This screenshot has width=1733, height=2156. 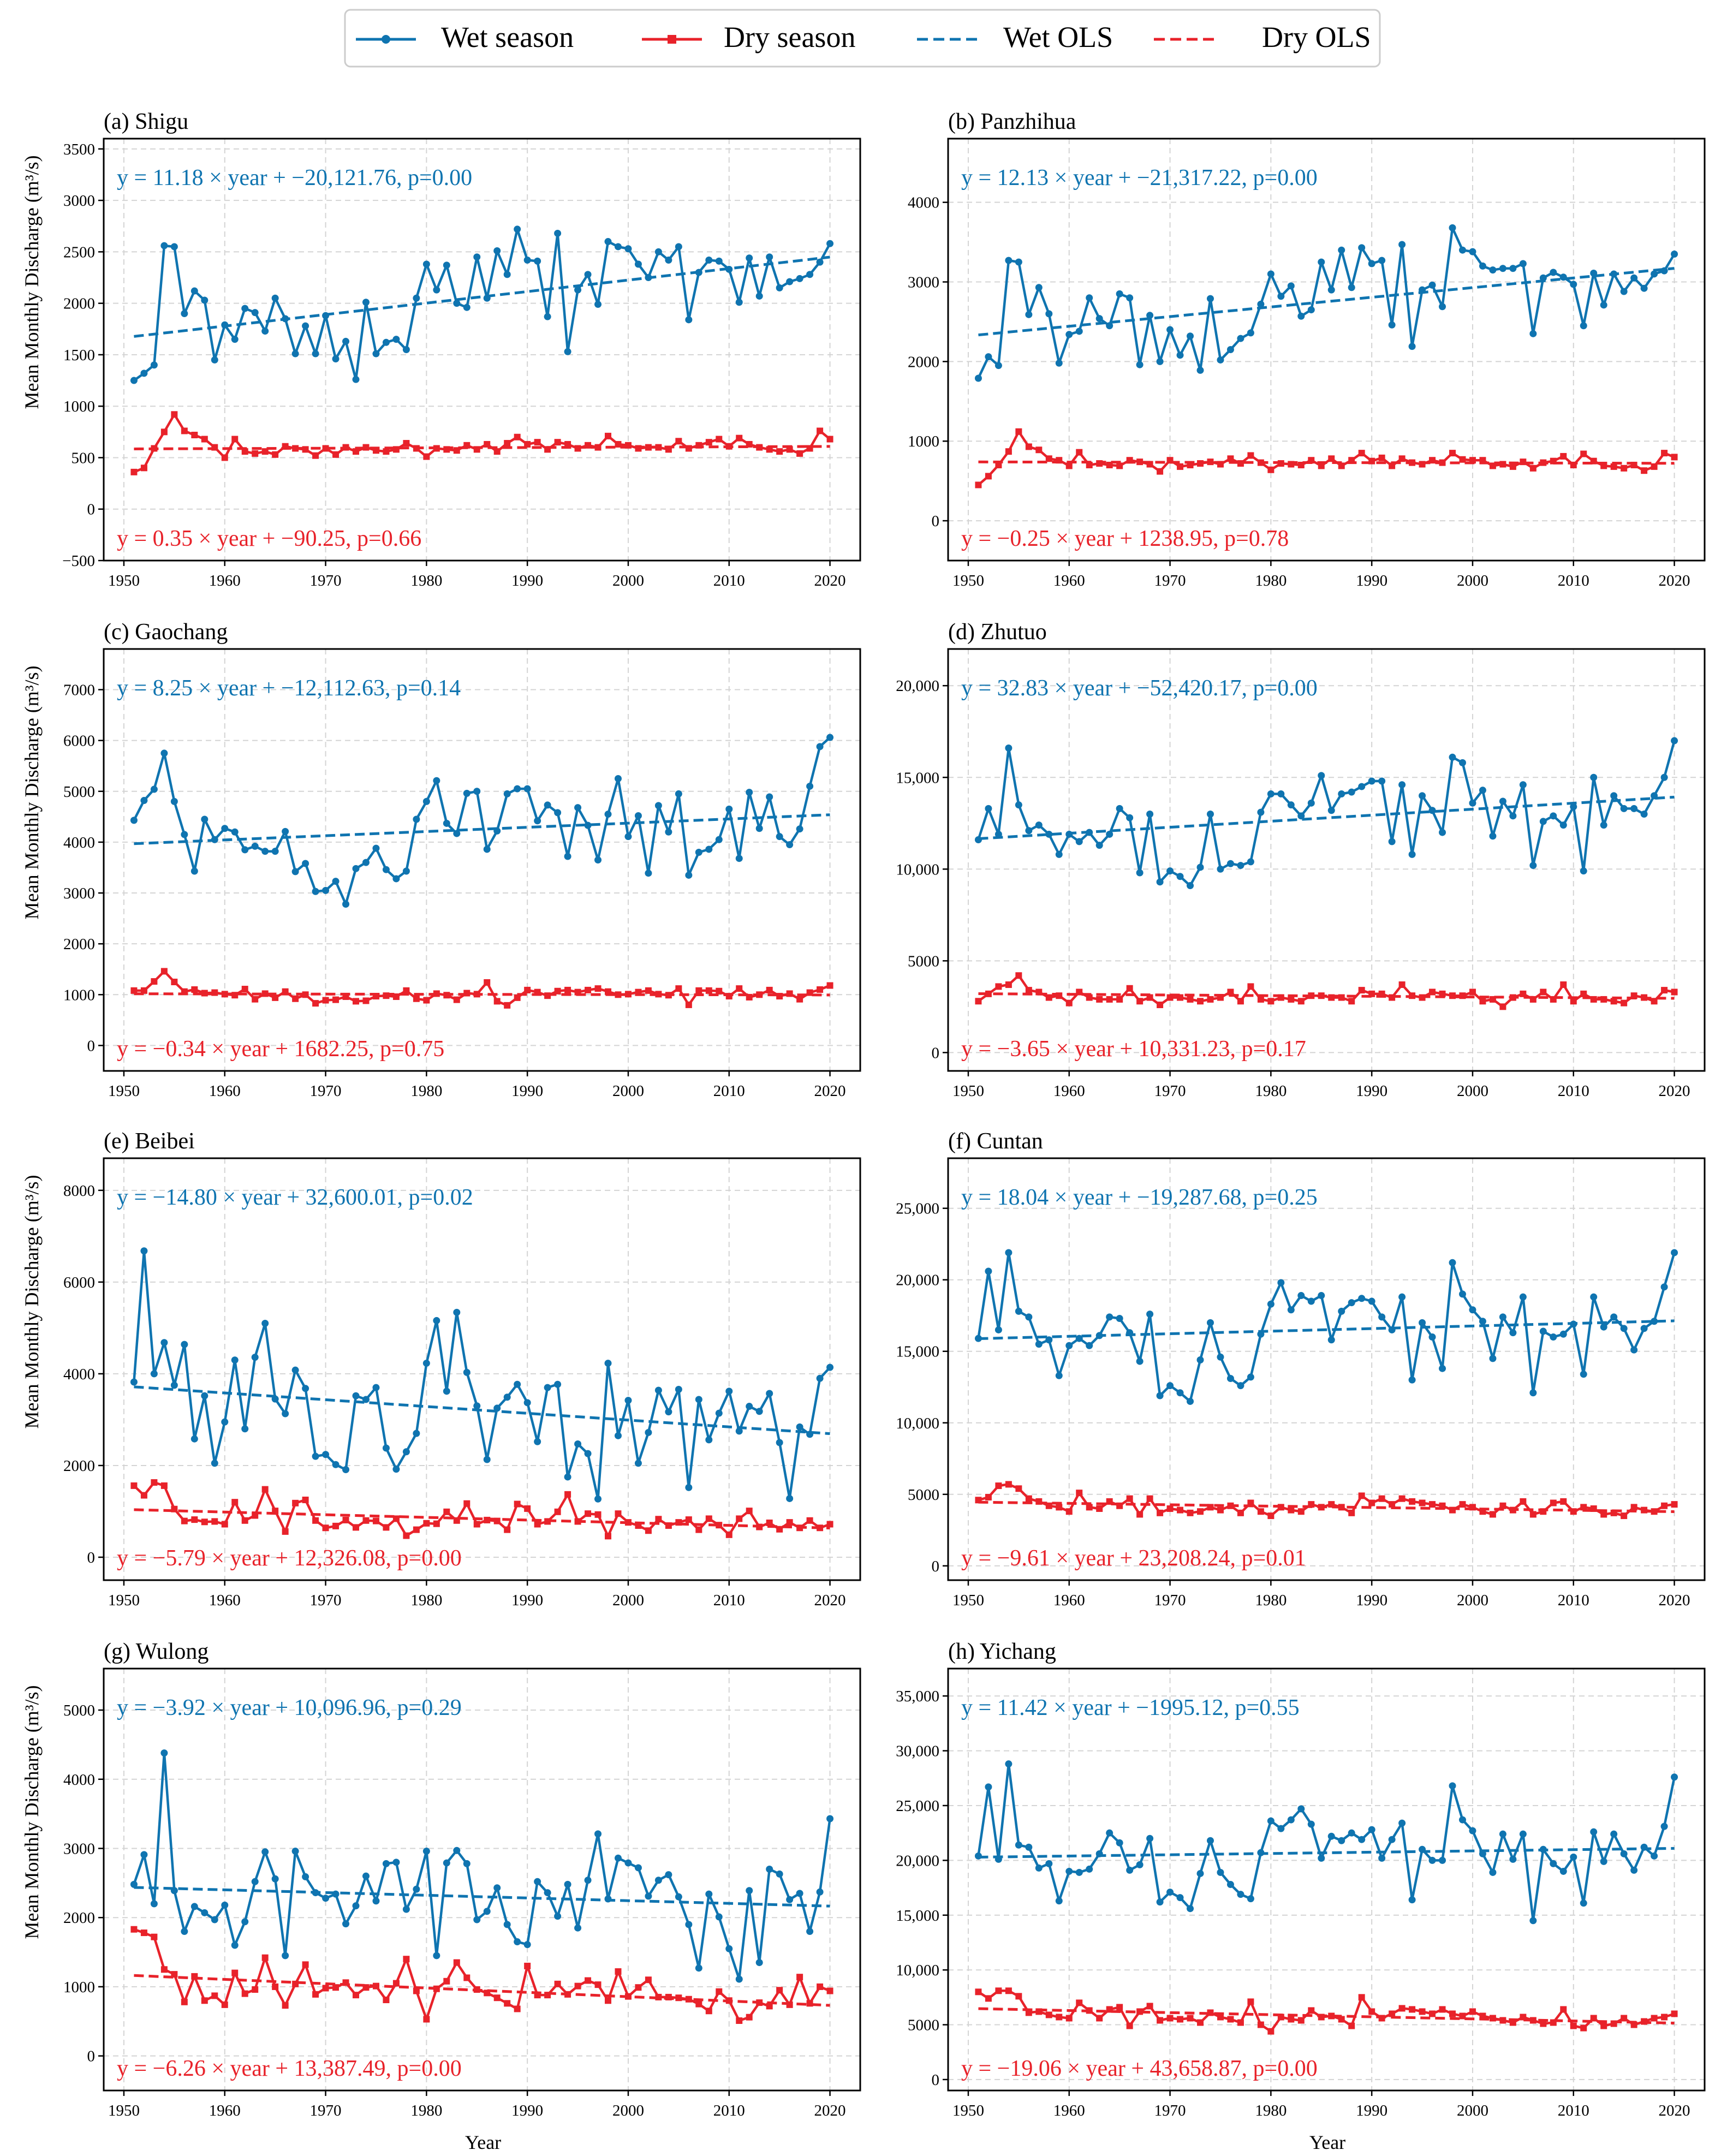 What do you see at coordinates (1326, 1500) in the screenshot?
I see `dry-season-line` at bounding box center [1326, 1500].